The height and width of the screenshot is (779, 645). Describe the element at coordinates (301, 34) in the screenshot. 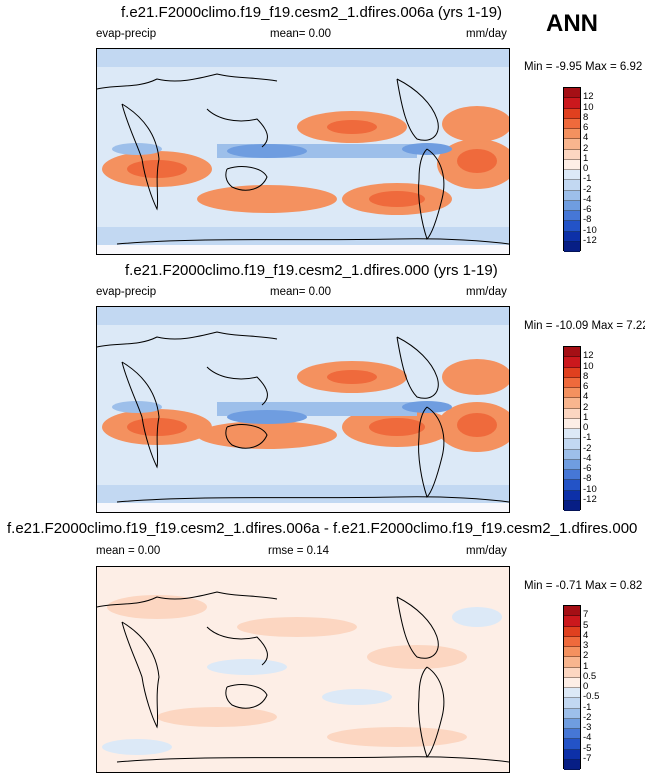

I see `panel-1-mean-label: mean= 0.00` at that location.